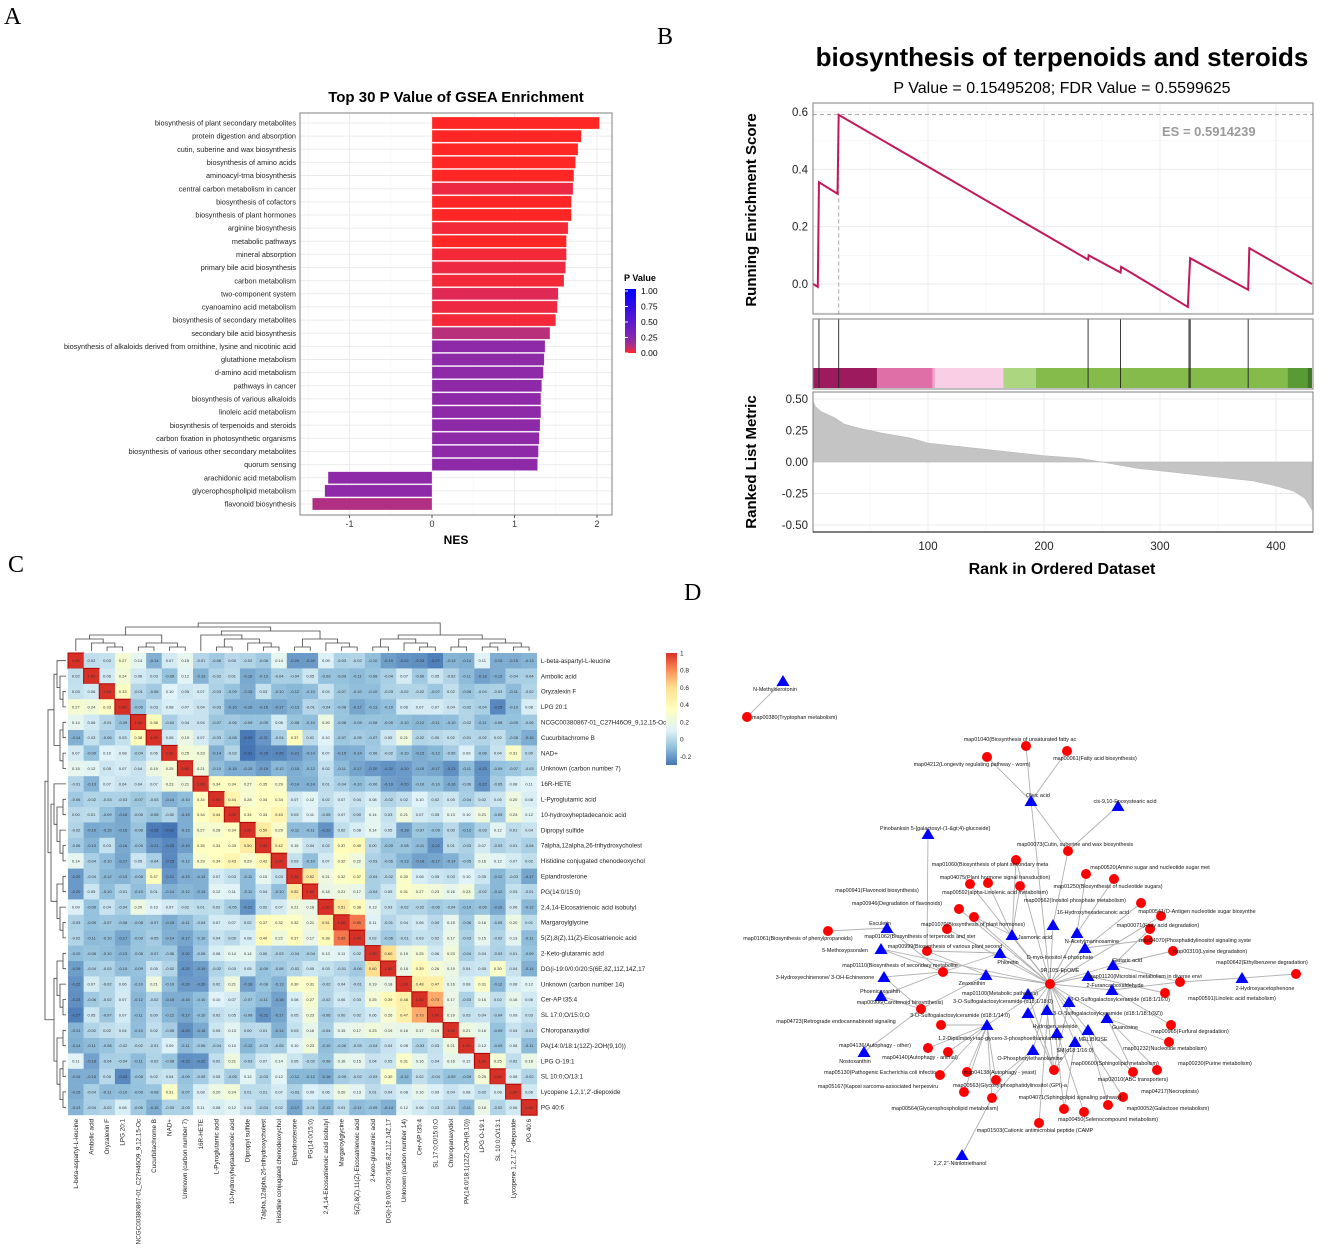 This screenshot has height=1248, width=1325. Describe the element at coordinates (186, 984) in the screenshot. I see `cell-value: -0.20` at that location.